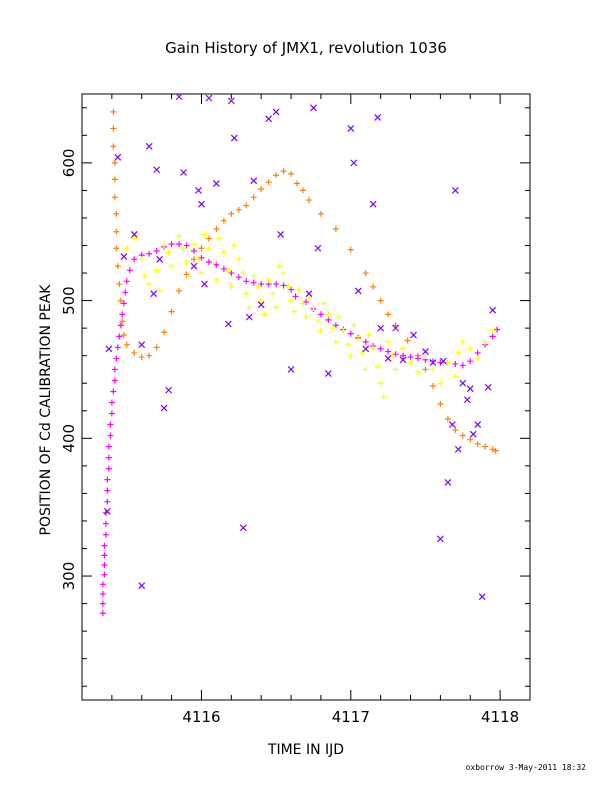 The height and width of the screenshot is (792, 612). Describe the element at coordinates (500, 717) in the screenshot. I see `x-tick-label: 4118` at that location.